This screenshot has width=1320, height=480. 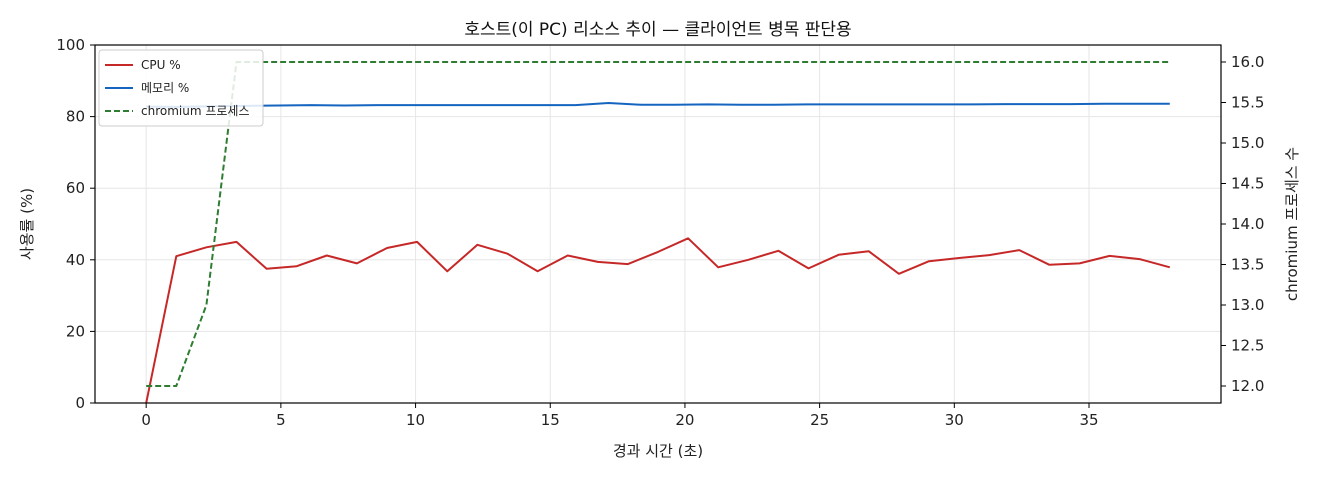 What do you see at coordinates (657, 30) in the screenshot?
I see `chart-title: 호스트(이 PC) 리소스 추이 — 클라이언트 병목 판단용` at bounding box center [657, 30].